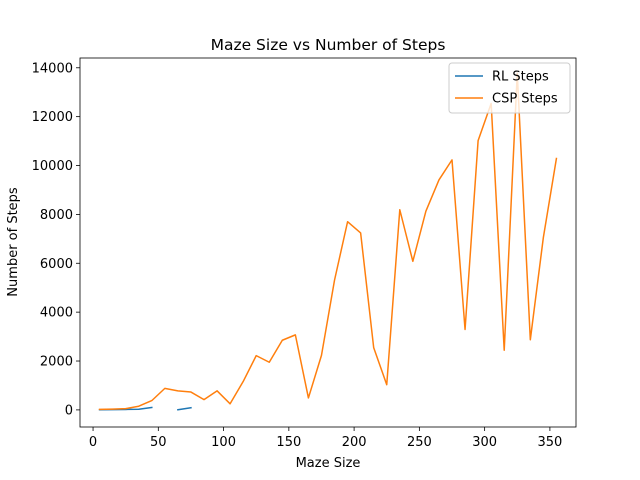  Describe the element at coordinates (56, 362) in the screenshot. I see `y-tick-label: 2000` at that location.